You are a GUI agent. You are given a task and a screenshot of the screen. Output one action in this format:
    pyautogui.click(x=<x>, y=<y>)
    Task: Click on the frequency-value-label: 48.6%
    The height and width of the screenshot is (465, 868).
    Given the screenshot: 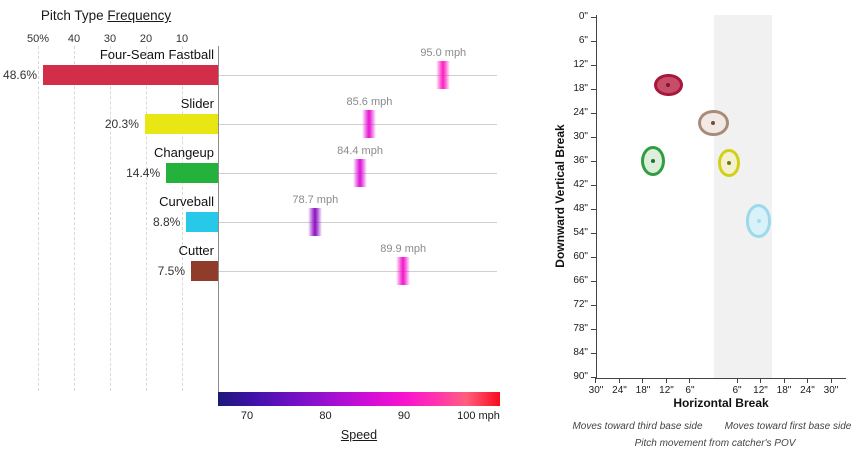 What is the action you would take?
    pyautogui.click(x=20, y=75)
    